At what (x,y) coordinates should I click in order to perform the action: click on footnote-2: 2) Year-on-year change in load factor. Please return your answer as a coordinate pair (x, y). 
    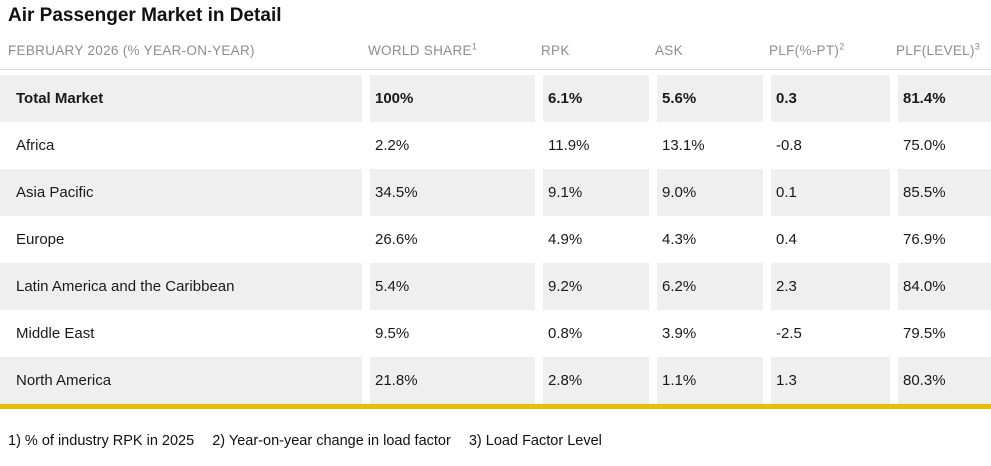
    Looking at the image, I should click on (331, 441).